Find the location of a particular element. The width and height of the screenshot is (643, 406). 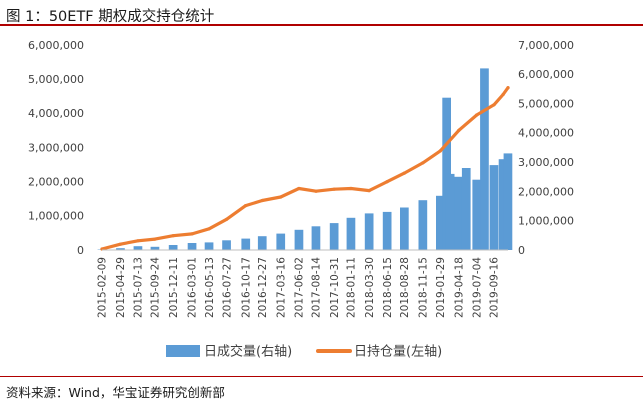

y-right-tick-label: 7,000,000 is located at coordinates (546, 45).